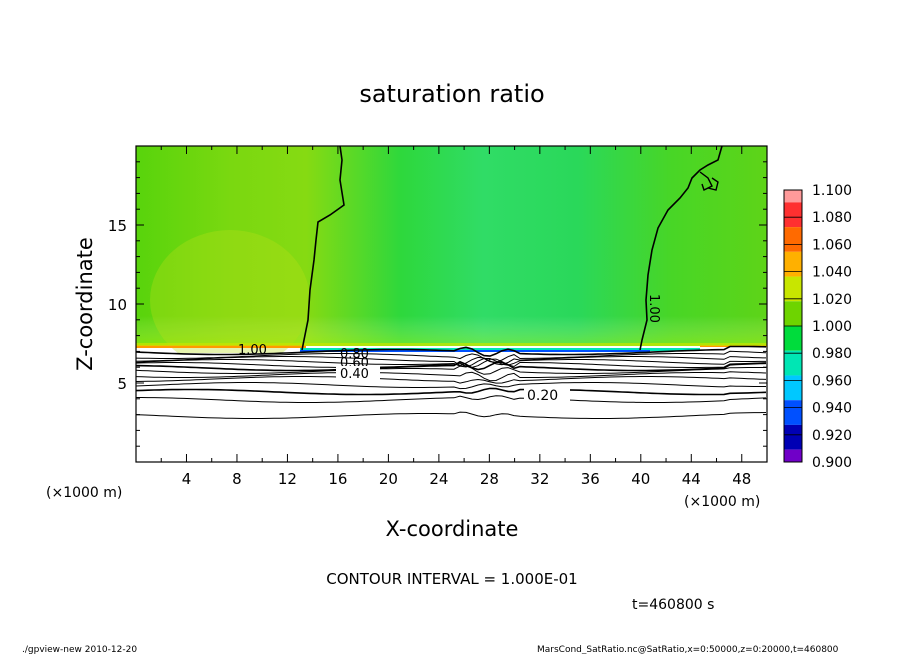  I want to click on colorbar-label: 1.060, so click(832, 245).